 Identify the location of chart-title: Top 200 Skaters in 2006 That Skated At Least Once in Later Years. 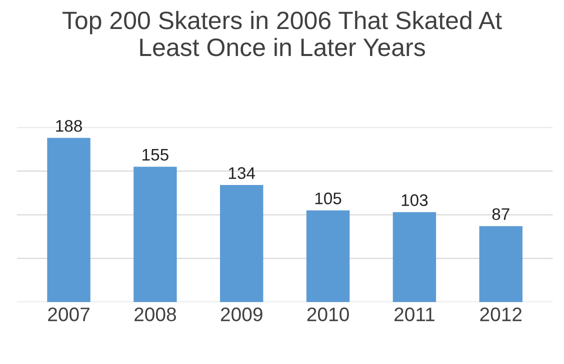
(282, 33).